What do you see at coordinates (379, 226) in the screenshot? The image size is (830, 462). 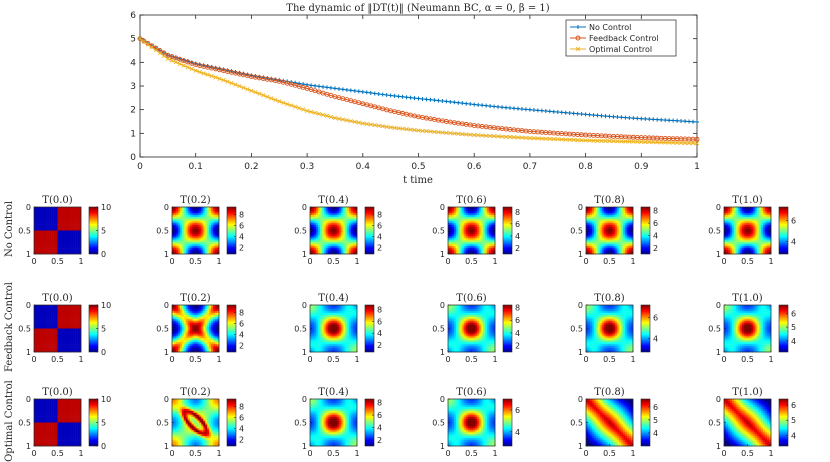 I see `colorbar-tick-label: 6` at bounding box center [379, 226].